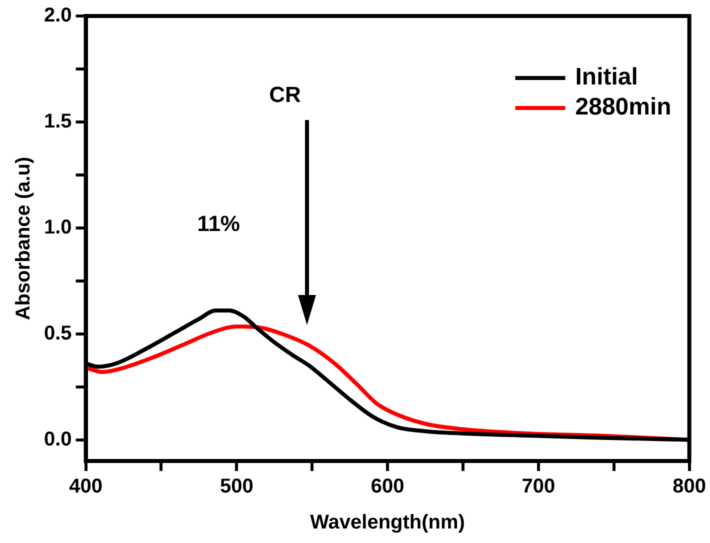 Image resolution: width=710 pixels, height=543 pixels. I want to click on annotation: CR, so click(285, 95).